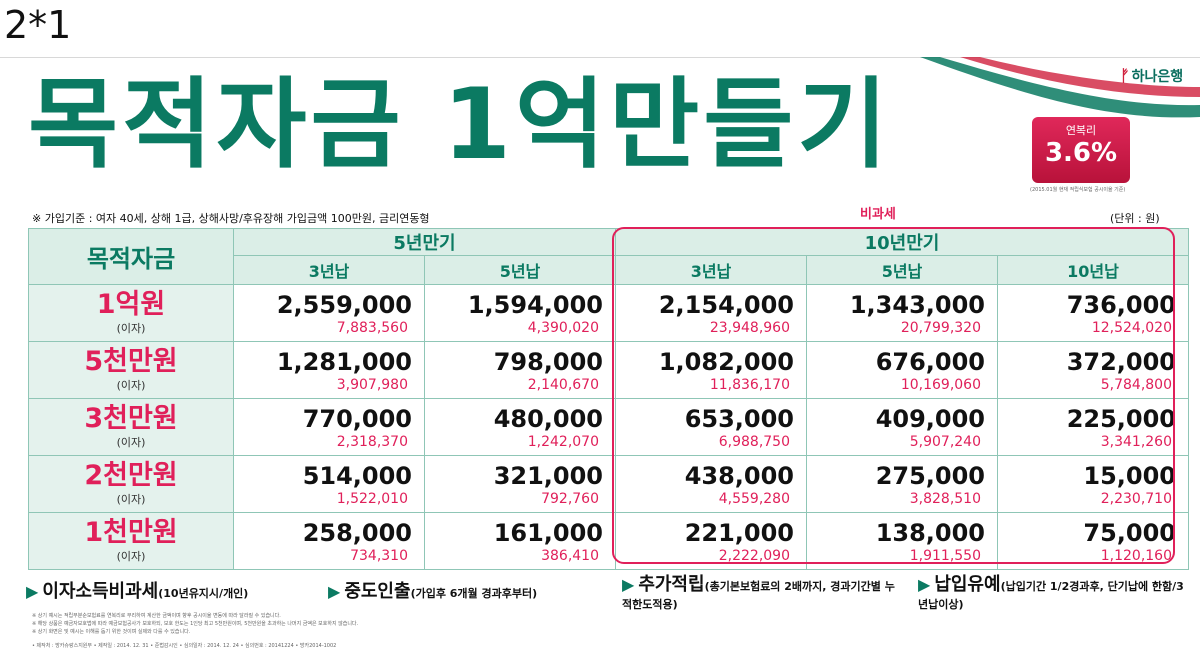 The height and width of the screenshot is (658, 1200). I want to click on interest-amount: 1,242,070, so click(563, 442).